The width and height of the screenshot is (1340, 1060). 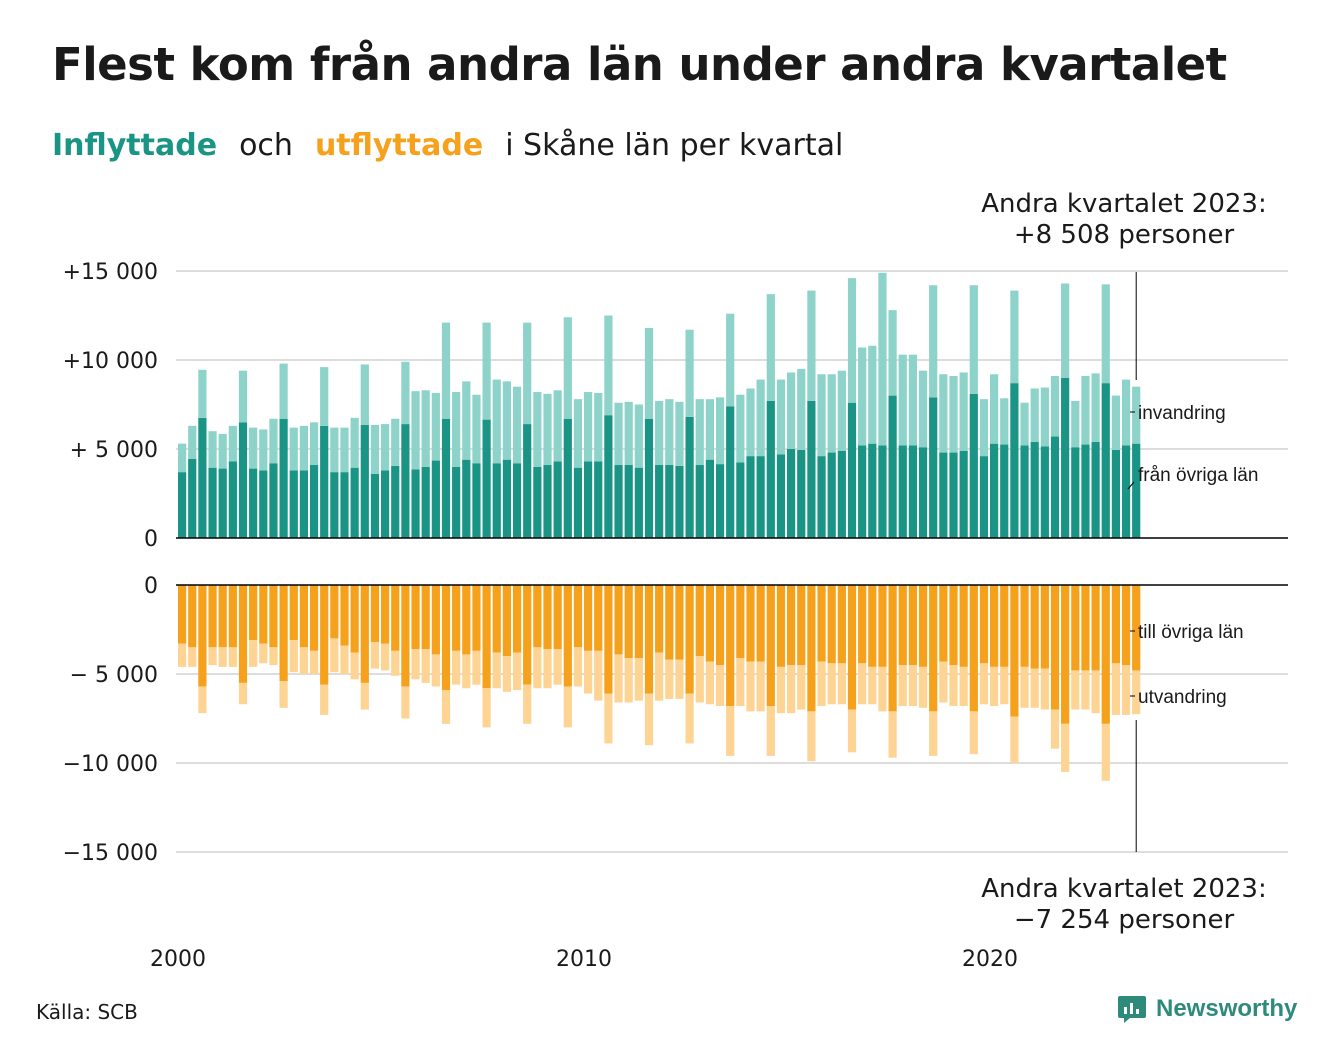 I want to click on series-label-till-ovriga-lan: till övriga län, so click(x=1191, y=632).